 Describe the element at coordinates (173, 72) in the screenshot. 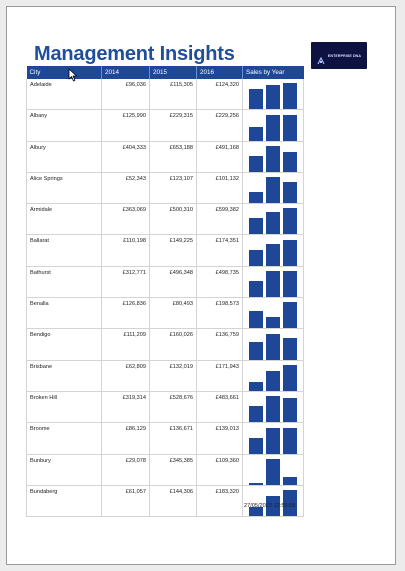

I see `column-header-2015: 2015` at that location.